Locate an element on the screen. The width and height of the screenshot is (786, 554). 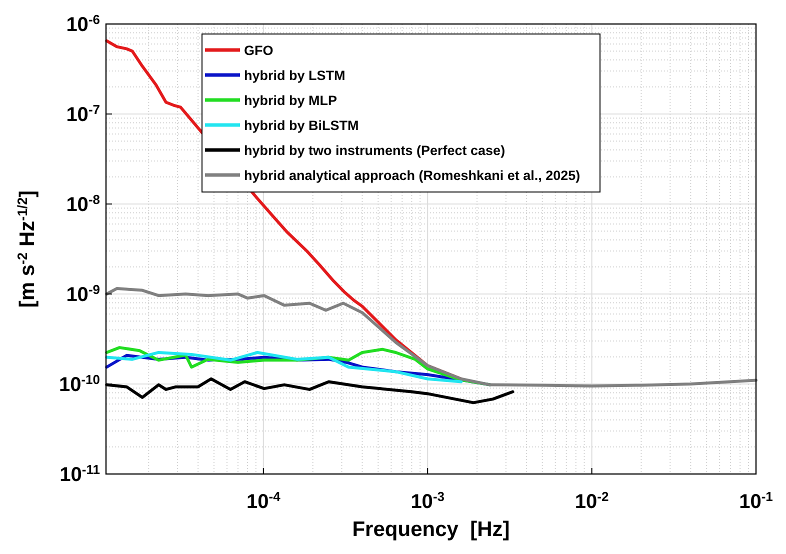
legend-label: hybrid analytical approach (Romeshkani et al., 2025) is located at coordinates (412, 175).